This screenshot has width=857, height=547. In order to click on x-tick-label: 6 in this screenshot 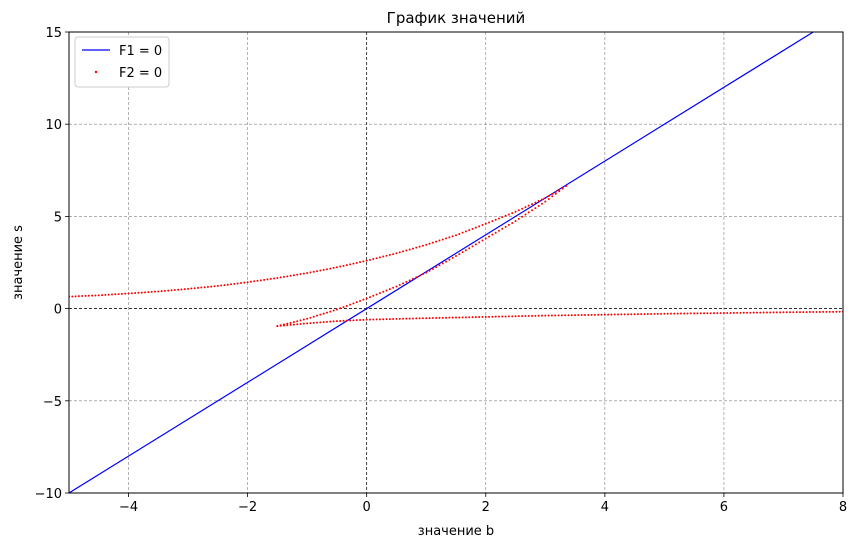, I will do `click(724, 507)`.